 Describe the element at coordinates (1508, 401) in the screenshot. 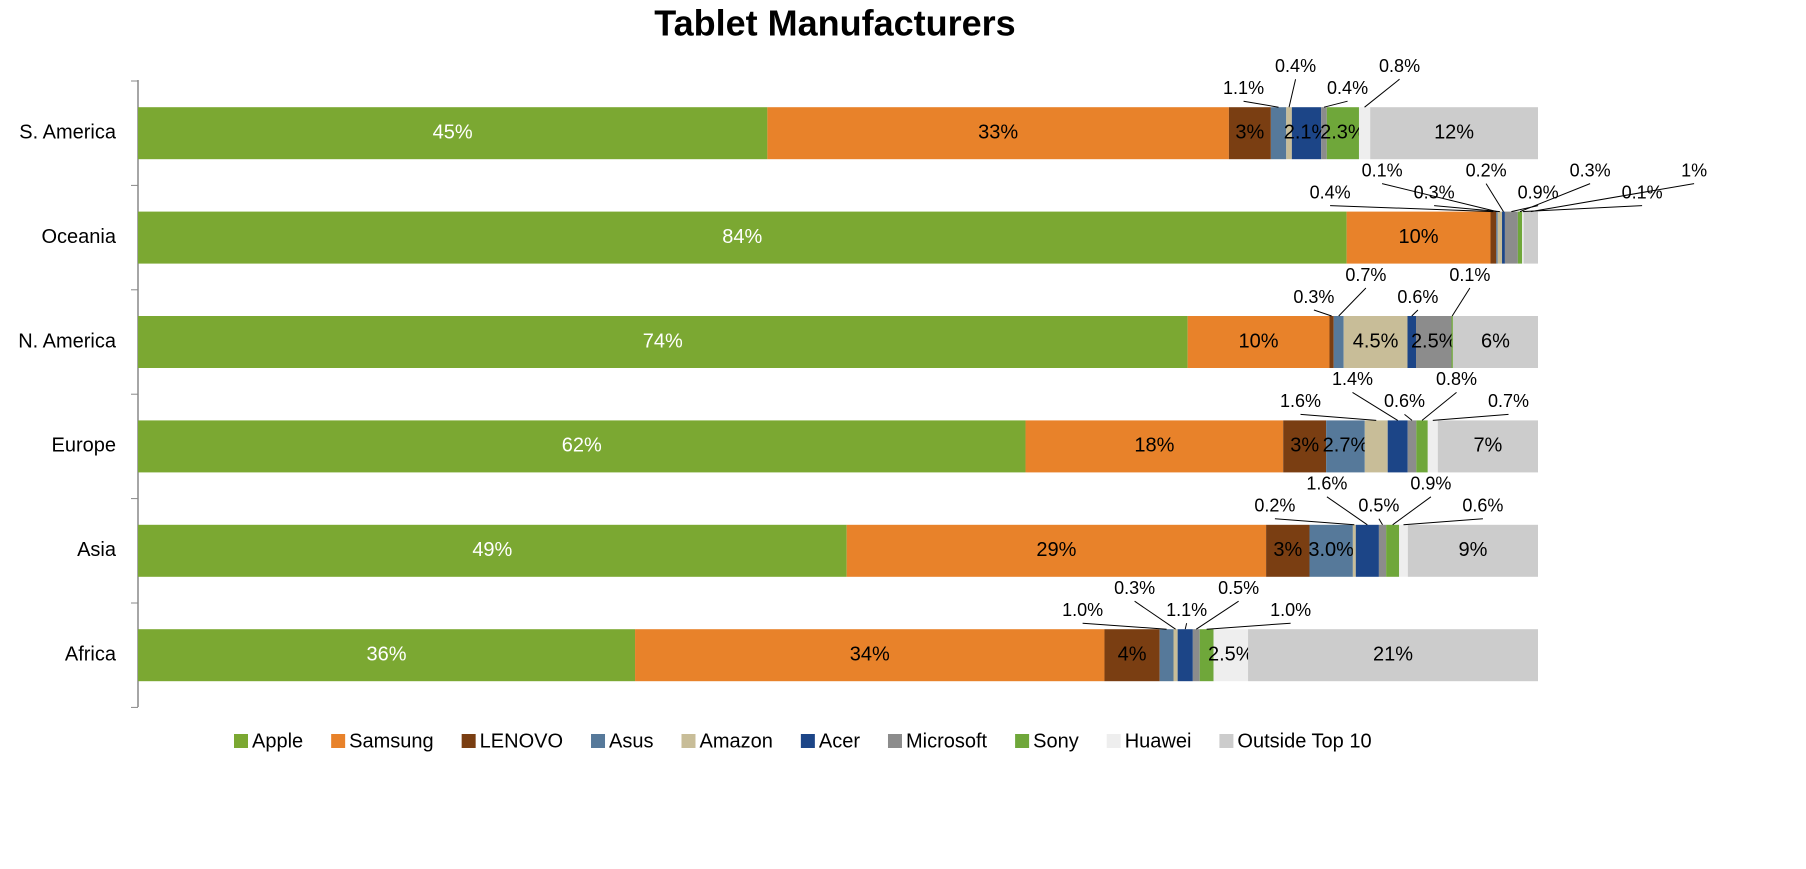

I see `data-label: 0.7%` at that location.